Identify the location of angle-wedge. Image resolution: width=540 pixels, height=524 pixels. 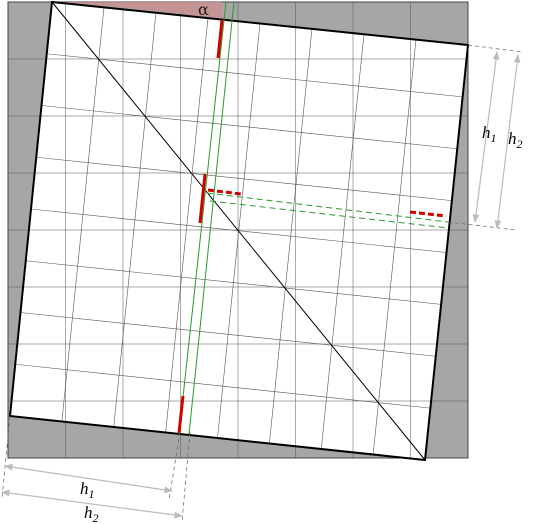
(137, 10).